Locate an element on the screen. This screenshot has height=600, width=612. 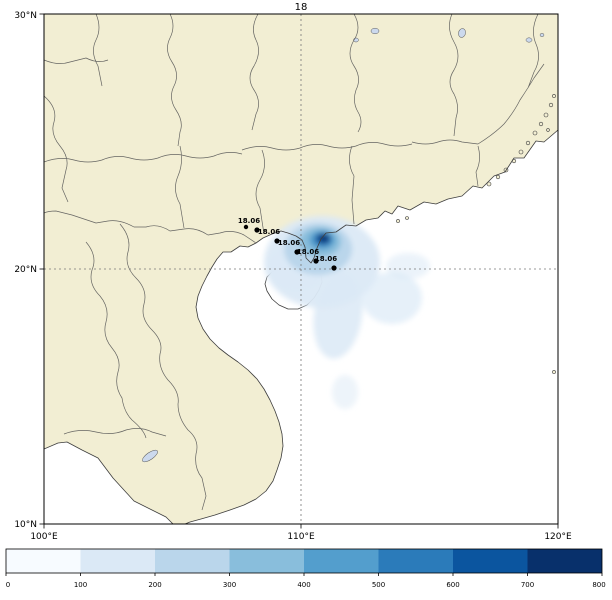
precip-contour-core is located at coordinates (324, 238).